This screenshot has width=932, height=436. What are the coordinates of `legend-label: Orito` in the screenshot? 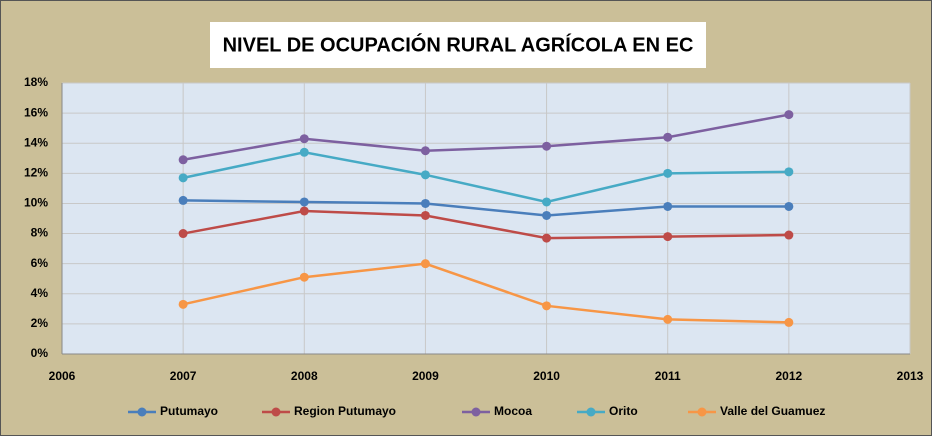 It's located at (623, 411).